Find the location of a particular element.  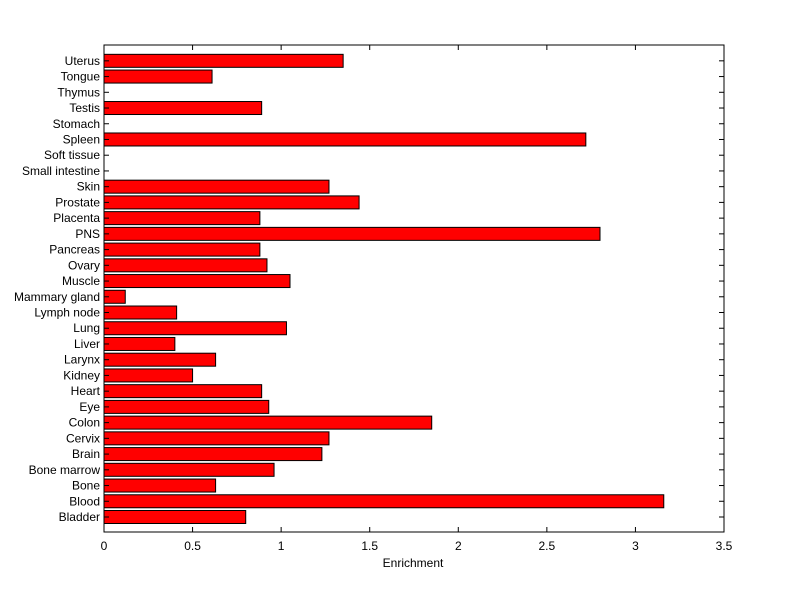

y-tick-label: Bone is located at coordinates (86, 486).